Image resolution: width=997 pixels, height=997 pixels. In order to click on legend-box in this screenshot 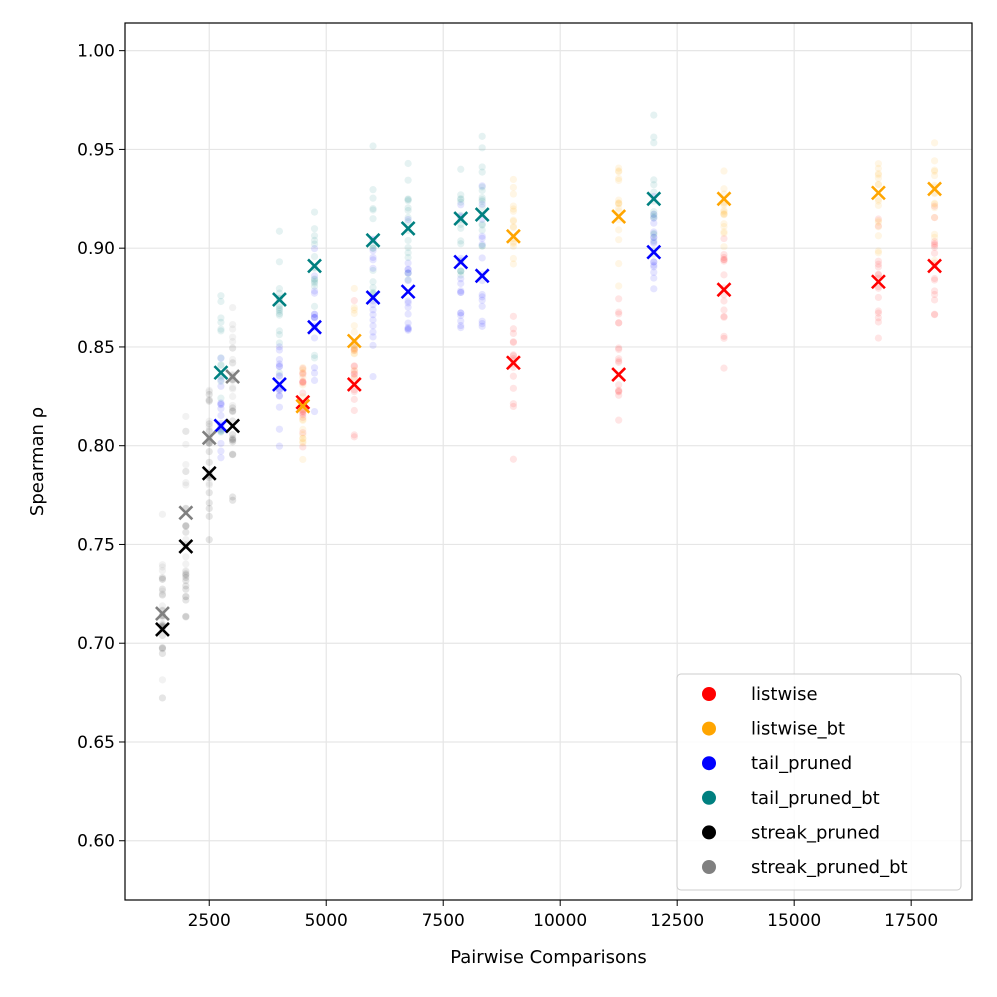, I will do `click(819, 782)`.